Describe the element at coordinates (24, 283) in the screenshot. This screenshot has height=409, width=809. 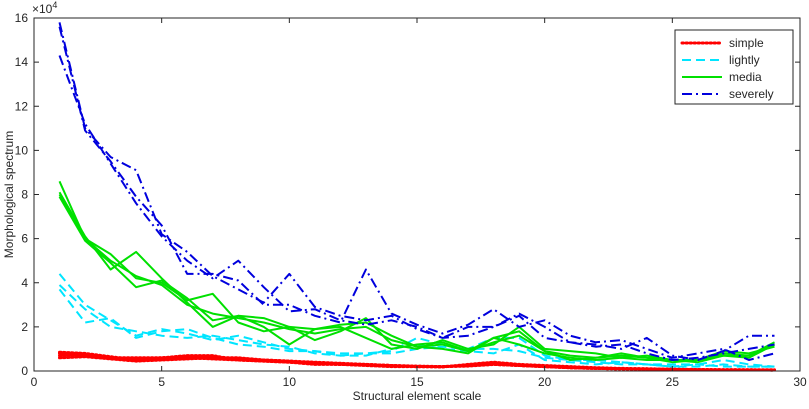
I see `y-tick-label: 4` at that location.